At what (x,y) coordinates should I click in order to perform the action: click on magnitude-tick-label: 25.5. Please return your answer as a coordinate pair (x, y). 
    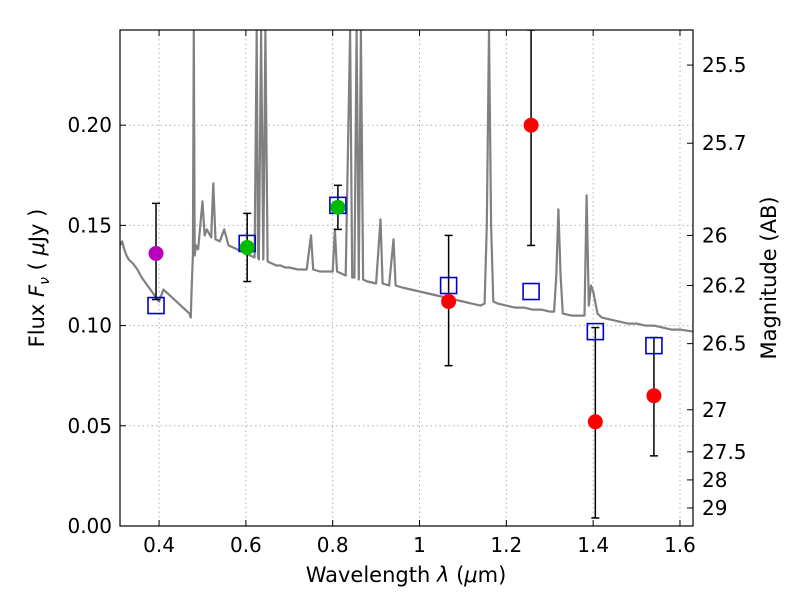
    Looking at the image, I should click on (724, 65).